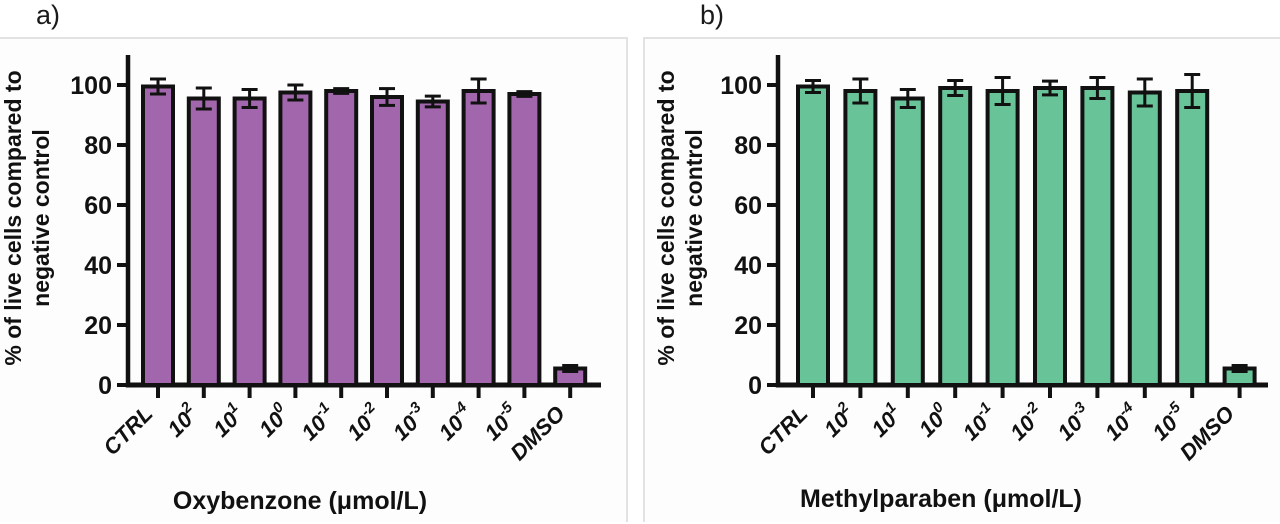 This screenshot has width=1280, height=524. Describe the element at coordinates (1207, 433) in the screenshot. I see `chart-text: DMSO` at that location.